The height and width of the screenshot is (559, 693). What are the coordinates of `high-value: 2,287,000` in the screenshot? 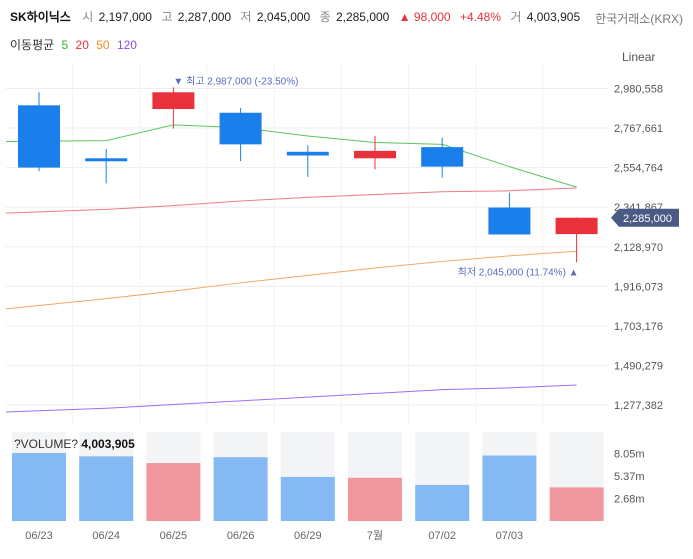 It's located at (204, 17).